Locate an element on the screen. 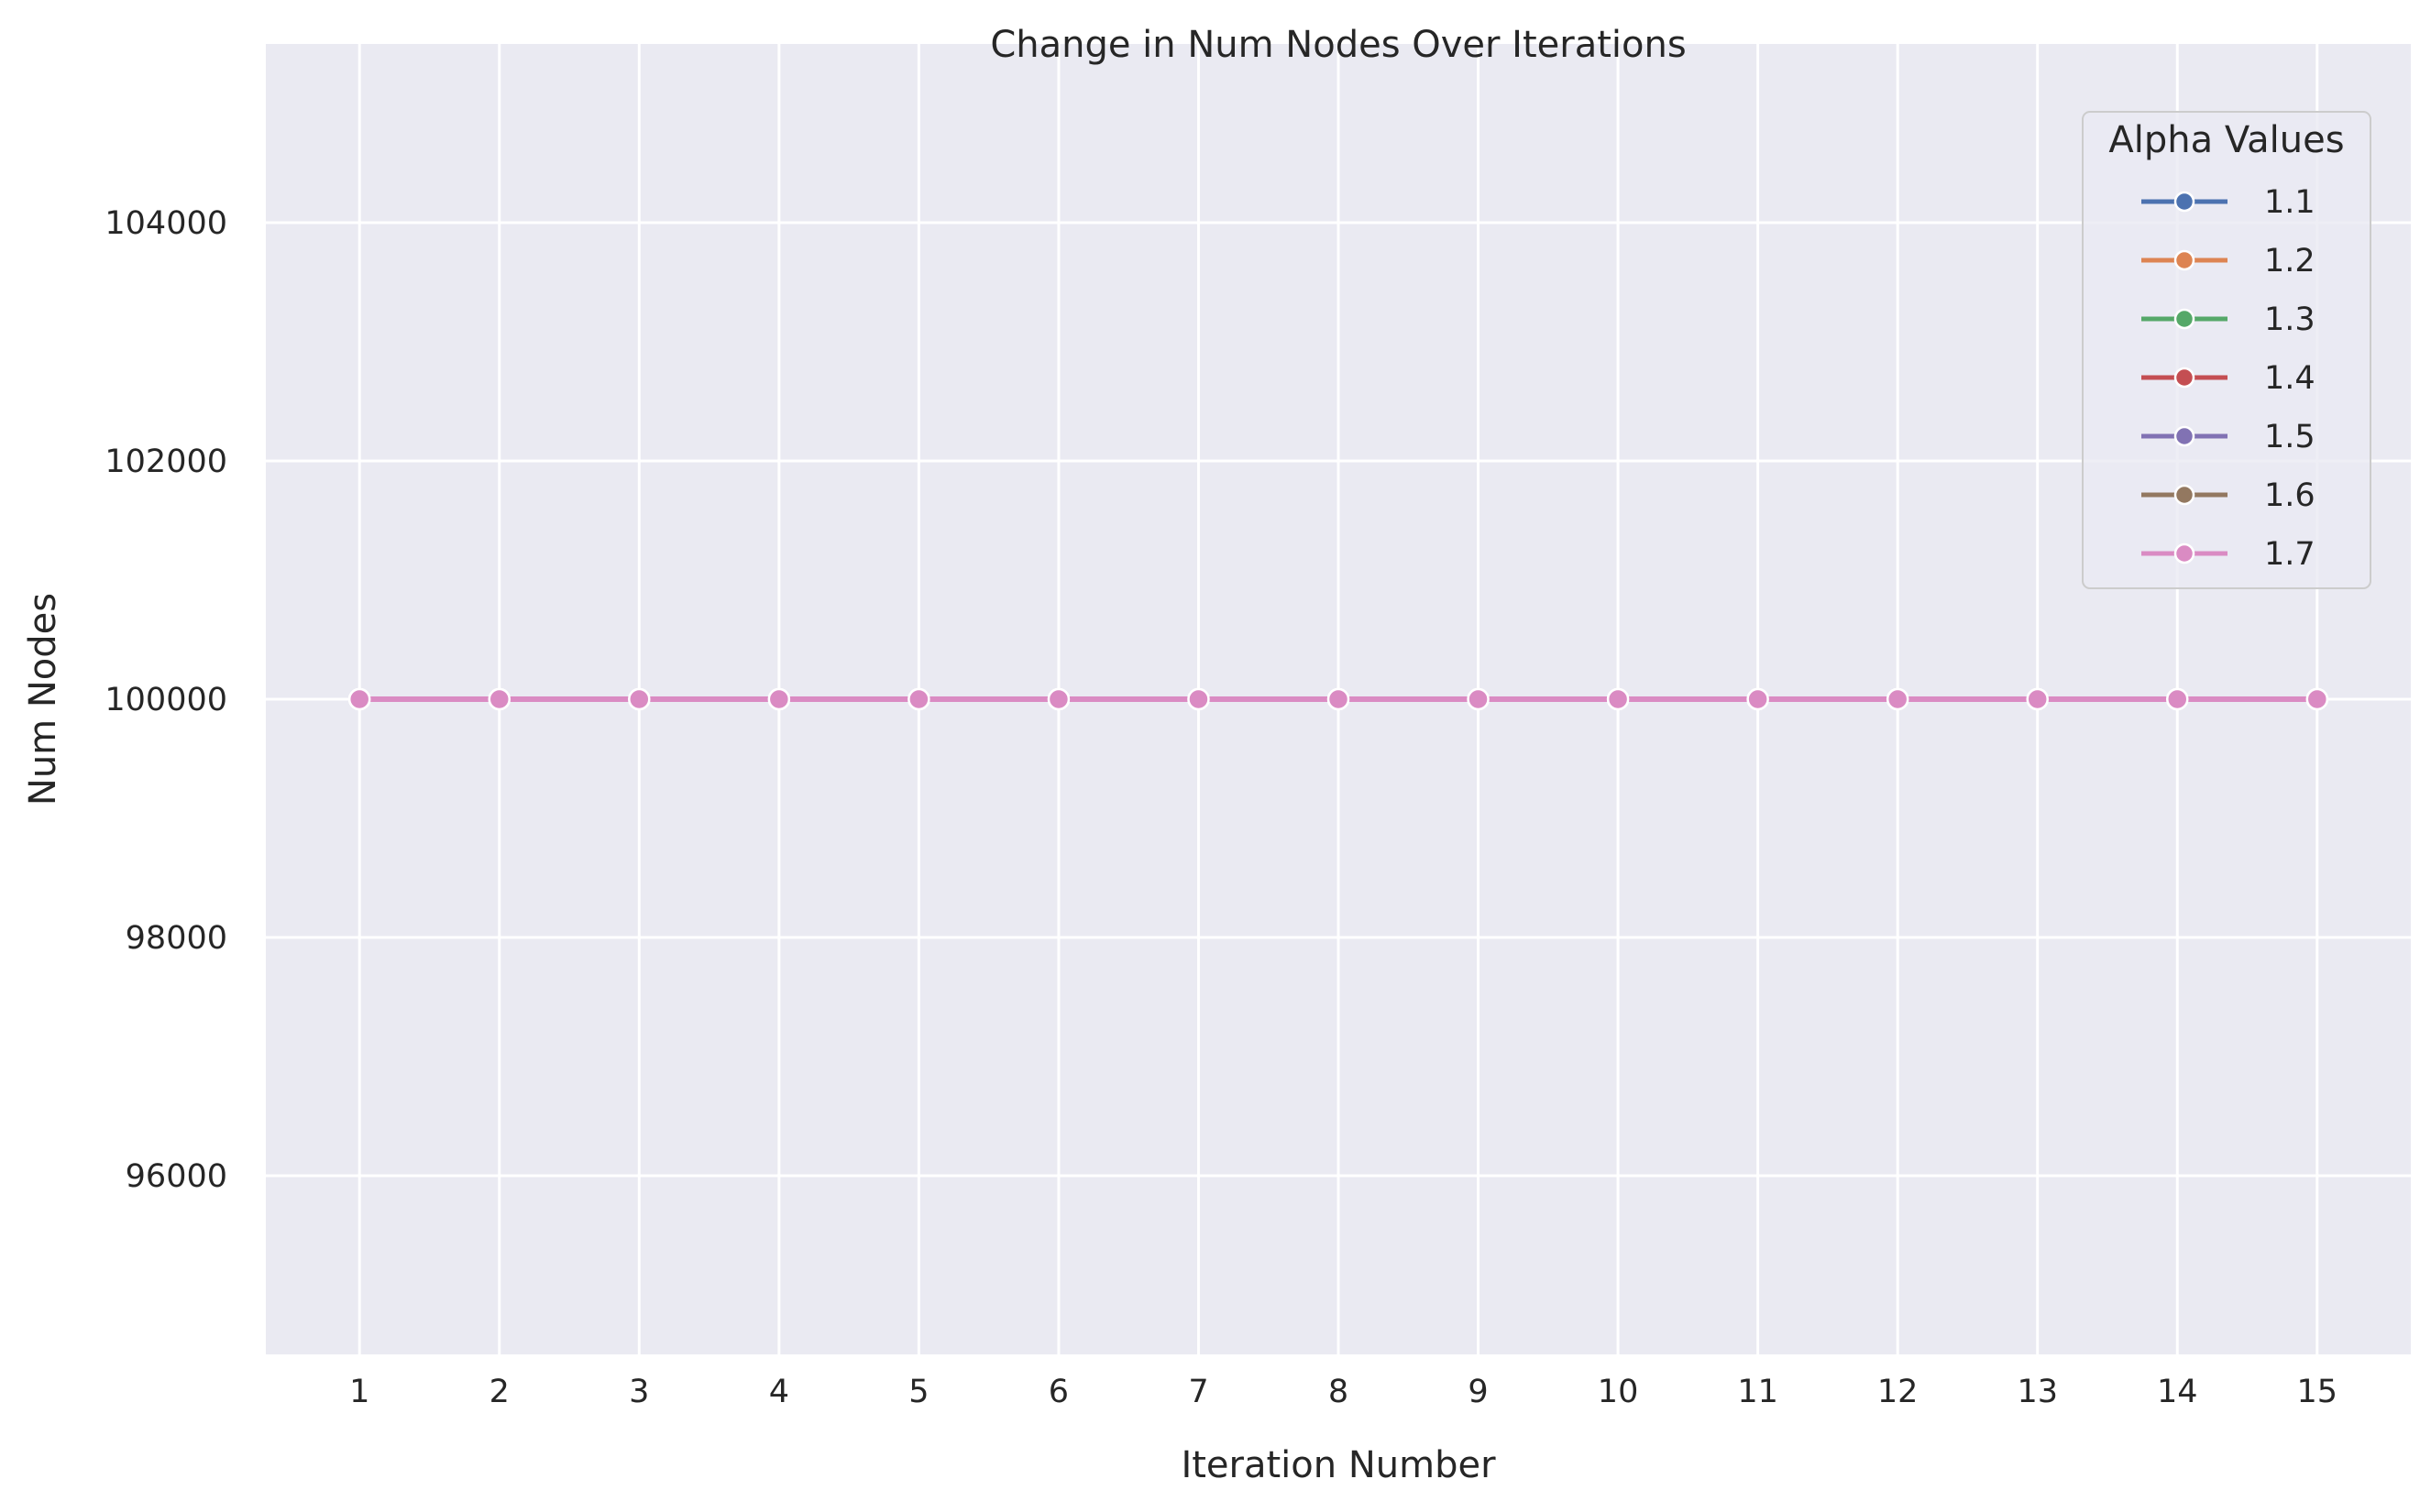 Image resolution: width=2420 pixels, height=1512 pixels. legend-item: 1.1 is located at coordinates (2228, 202).